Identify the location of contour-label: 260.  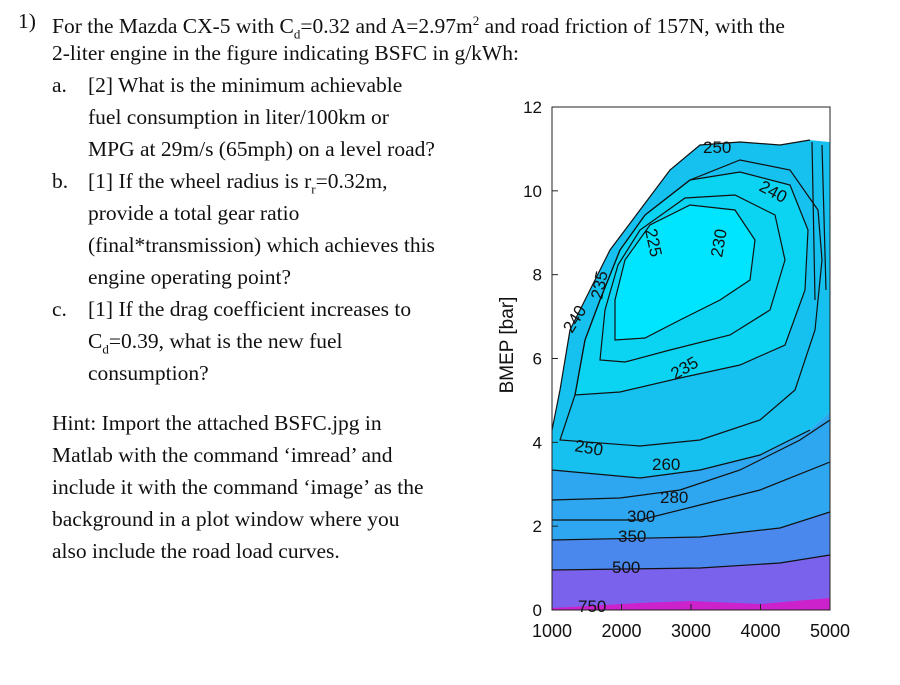
(666, 464).